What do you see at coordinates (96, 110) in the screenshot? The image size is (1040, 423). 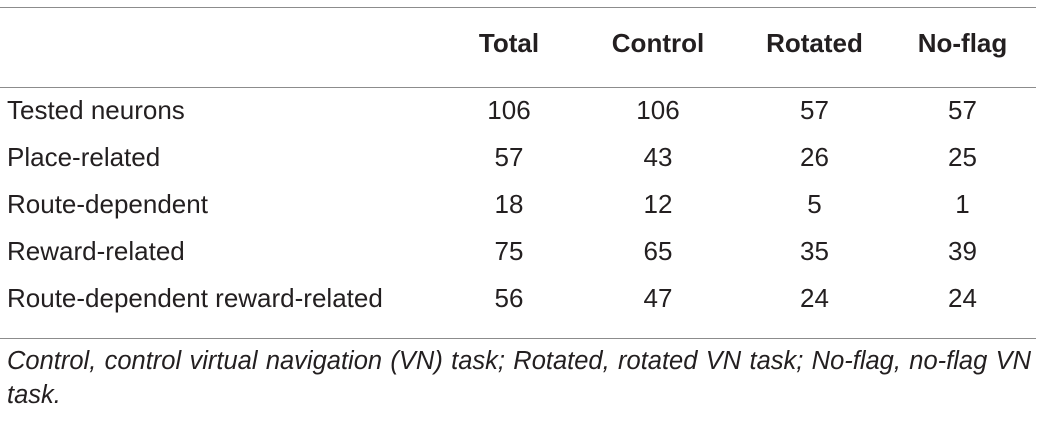 I see `row-label: Tested neurons` at bounding box center [96, 110].